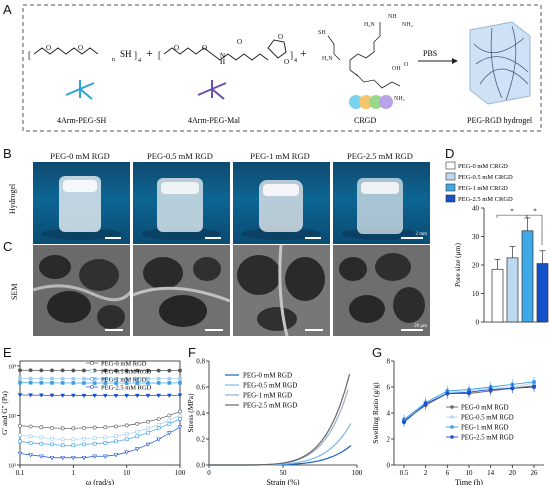 This screenshot has width=550, height=485. I want to click on panel-label-f: F, so click(192, 352).